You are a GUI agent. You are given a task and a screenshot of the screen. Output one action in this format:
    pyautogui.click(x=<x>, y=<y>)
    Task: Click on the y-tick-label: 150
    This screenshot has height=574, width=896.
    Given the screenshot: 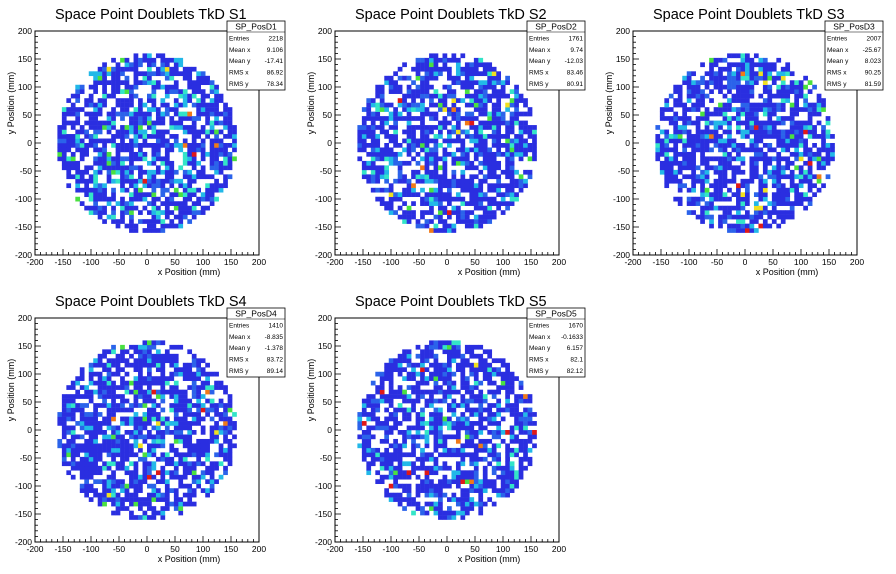 What is the action you would take?
    pyautogui.click(x=25, y=59)
    